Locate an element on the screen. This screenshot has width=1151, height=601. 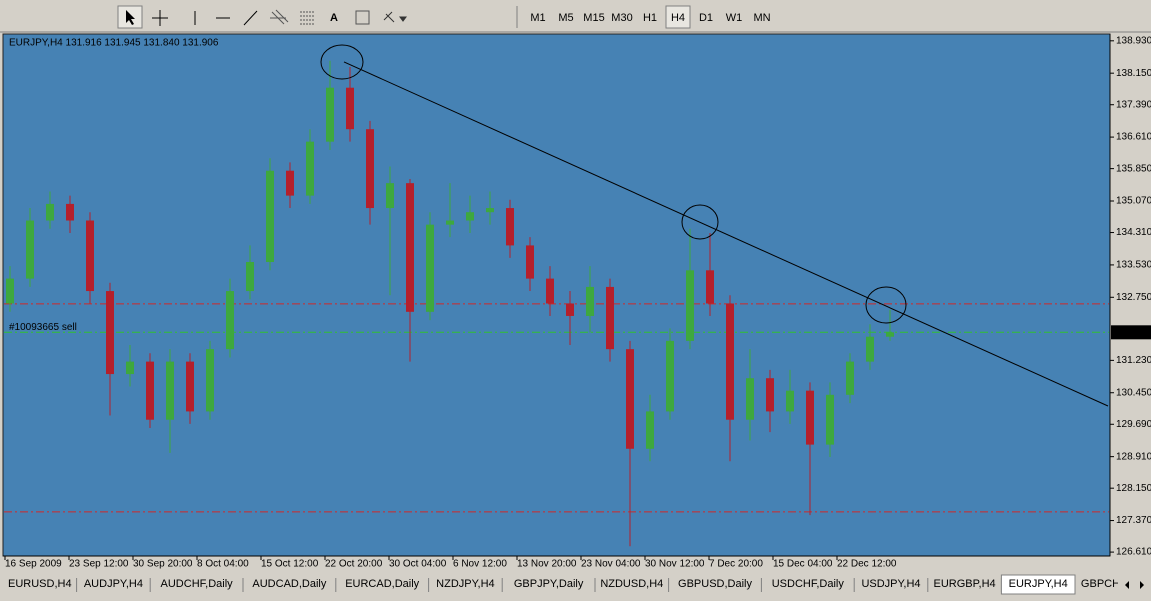
tab: NZDJPY,H4 is located at coordinates (465, 584).